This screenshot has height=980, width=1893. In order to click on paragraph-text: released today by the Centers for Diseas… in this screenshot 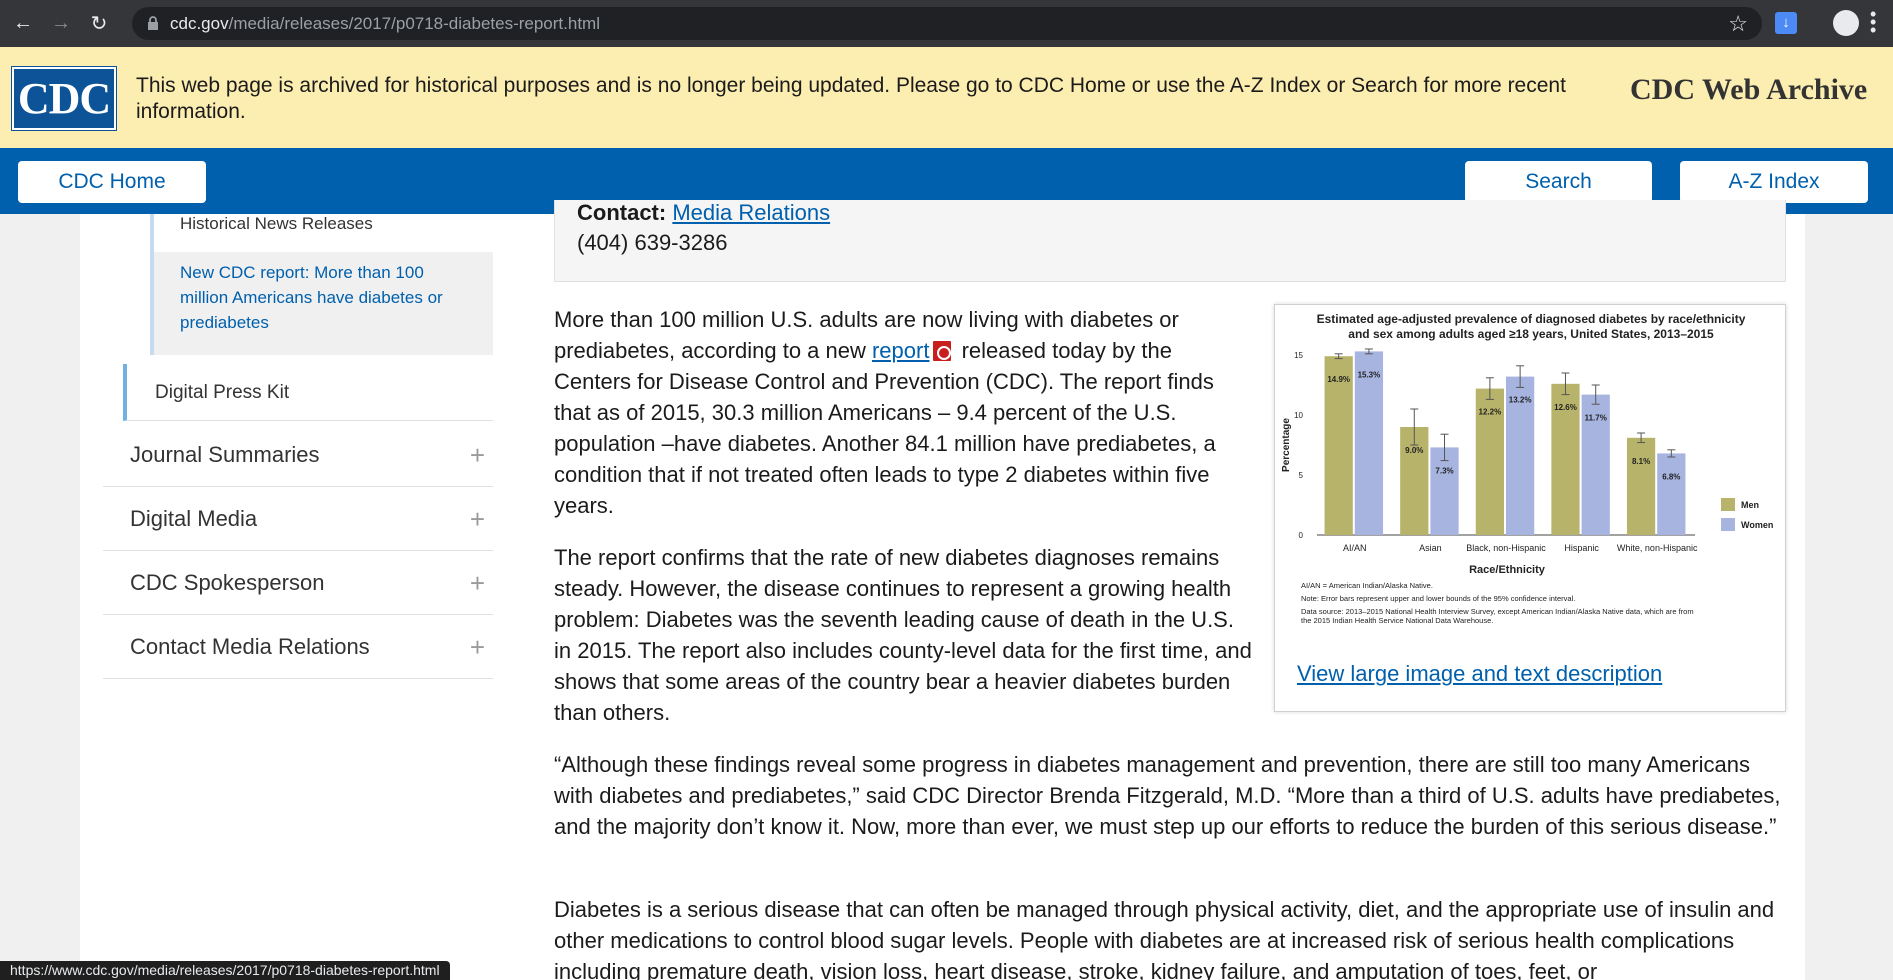, I will do `click(885, 428)`.